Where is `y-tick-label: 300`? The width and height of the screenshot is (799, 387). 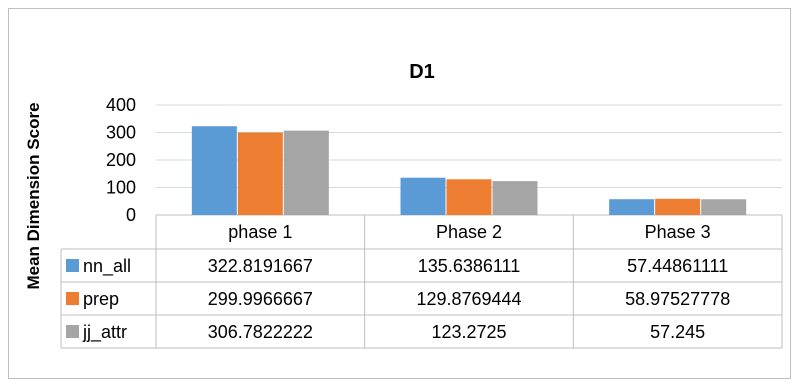
y-tick-label: 300 is located at coordinates (121, 133).